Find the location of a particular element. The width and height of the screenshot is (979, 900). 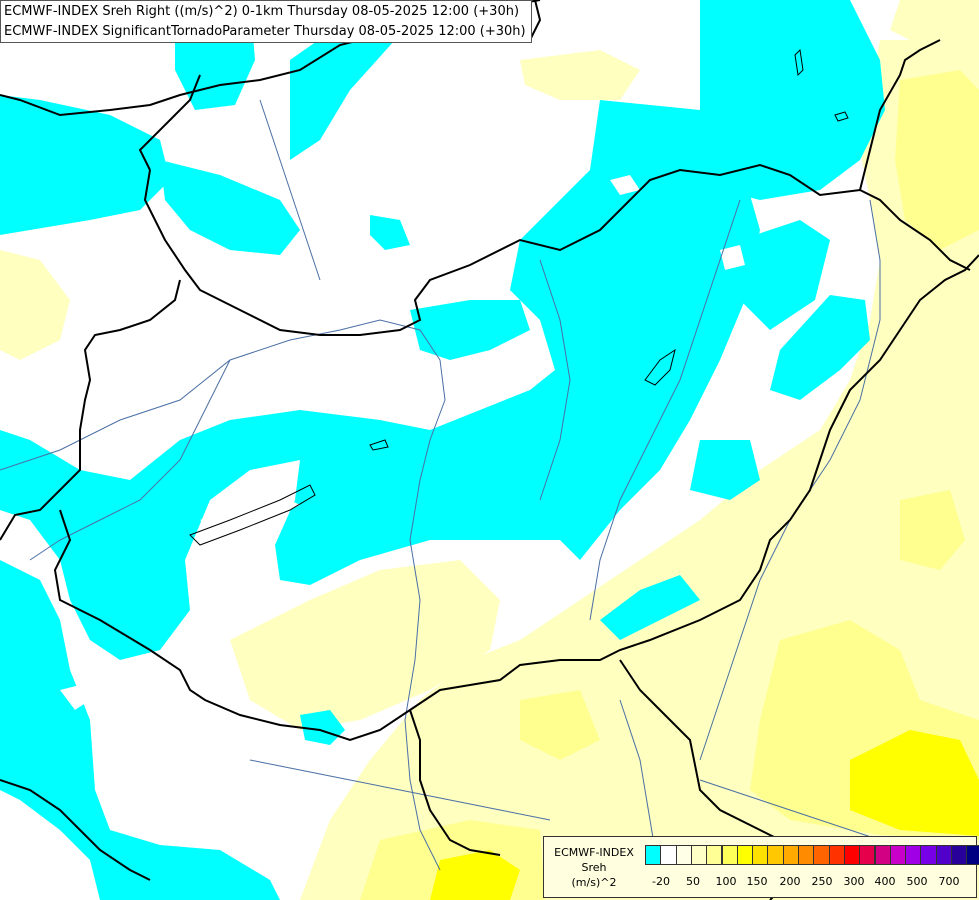

legend-tick-label: 50 is located at coordinates (693, 881).